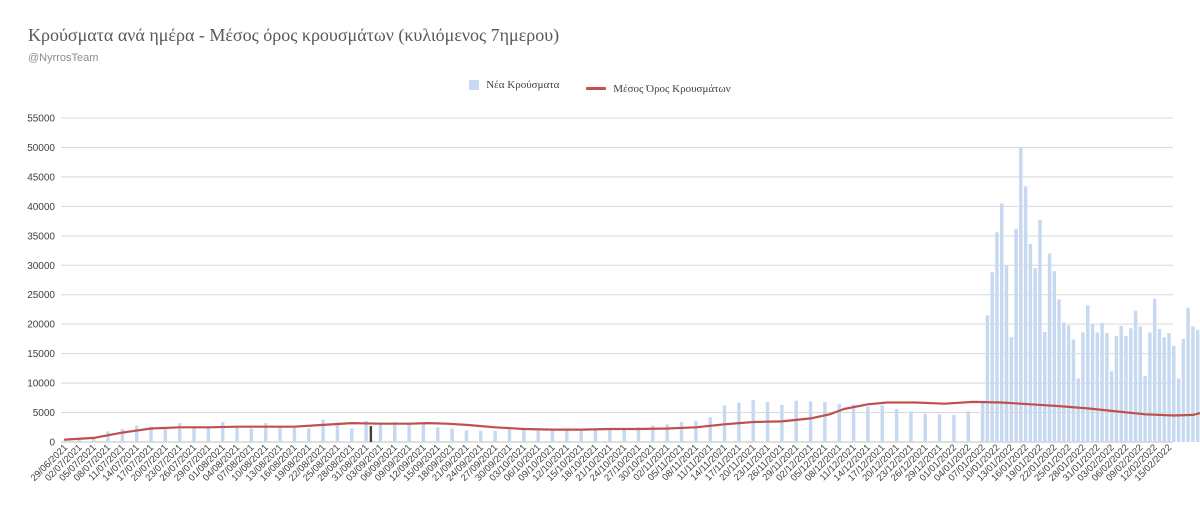 The width and height of the screenshot is (1200, 523). What do you see at coordinates (63, 58) in the screenshot?
I see `chart-subtitle: @NyrrosTeam` at bounding box center [63, 58].